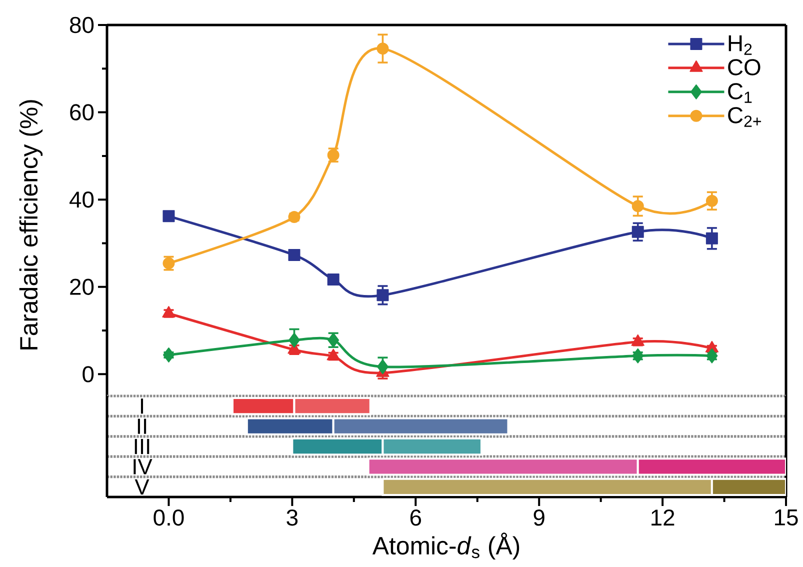 The height and width of the screenshot is (567, 803). What do you see at coordinates (82, 25) in the screenshot?
I see `y-tick-label: 80` at bounding box center [82, 25].